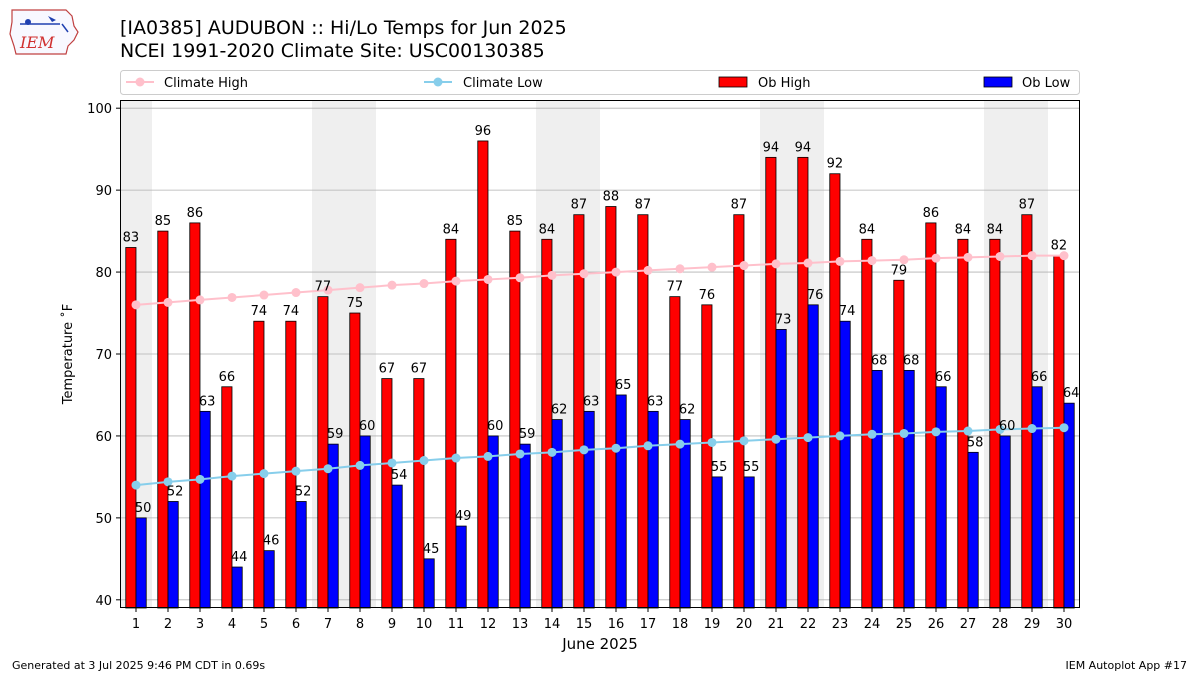 Image resolution: width=1200 pixels, height=675 pixels. Describe the element at coordinates (591, 401) in the screenshot. I see `ob-low-label: 63` at that location.